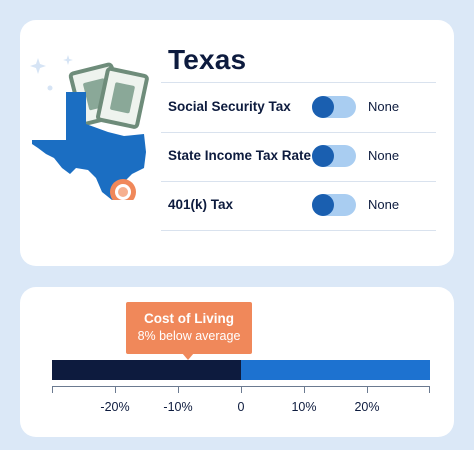  What do you see at coordinates (115, 407) in the screenshot?
I see `axis-tick-label: -20%` at bounding box center [115, 407].